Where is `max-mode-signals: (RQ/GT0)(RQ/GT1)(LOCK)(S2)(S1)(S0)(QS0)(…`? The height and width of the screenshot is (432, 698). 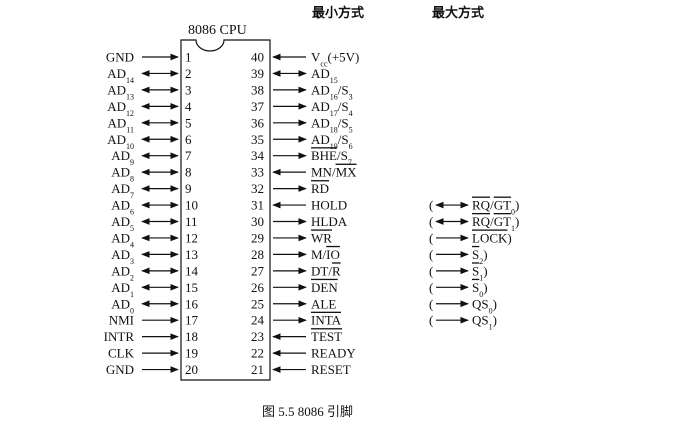
max-mode-signals: (RQ/GT0)(RQ/GT1)(LOCK)(S2)(S1)(S0)(QS0)(… is located at coordinates (474, 265).